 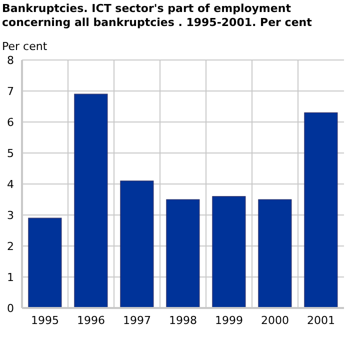 What do you see at coordinates (25, 46) in the screenshot?
I see `y-axis-title: Per cent` at bounding box center [25, 46].